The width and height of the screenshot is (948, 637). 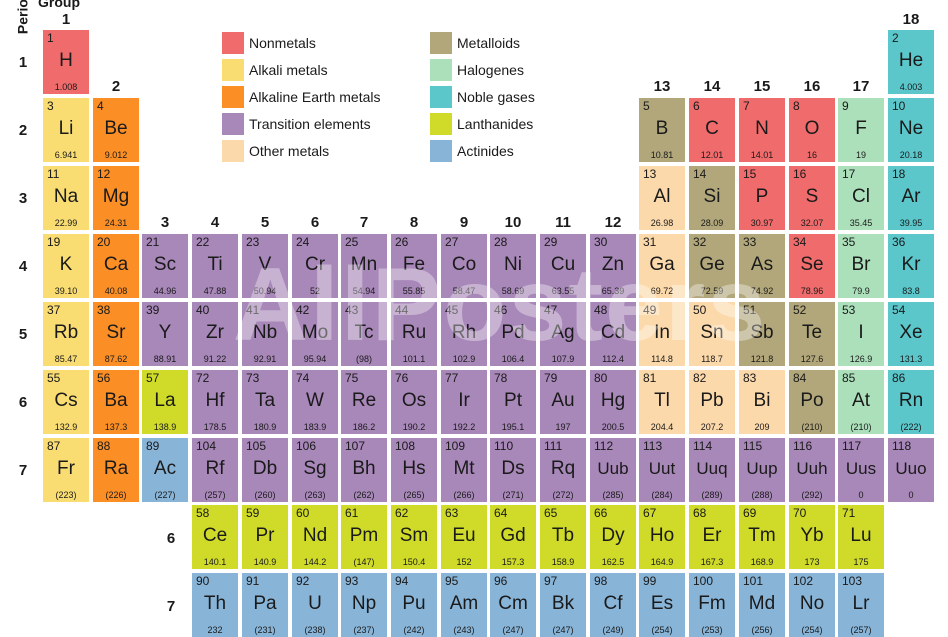 I want to click on element-cell-rq: 111 Rq (272), so click(x=563, y=470).